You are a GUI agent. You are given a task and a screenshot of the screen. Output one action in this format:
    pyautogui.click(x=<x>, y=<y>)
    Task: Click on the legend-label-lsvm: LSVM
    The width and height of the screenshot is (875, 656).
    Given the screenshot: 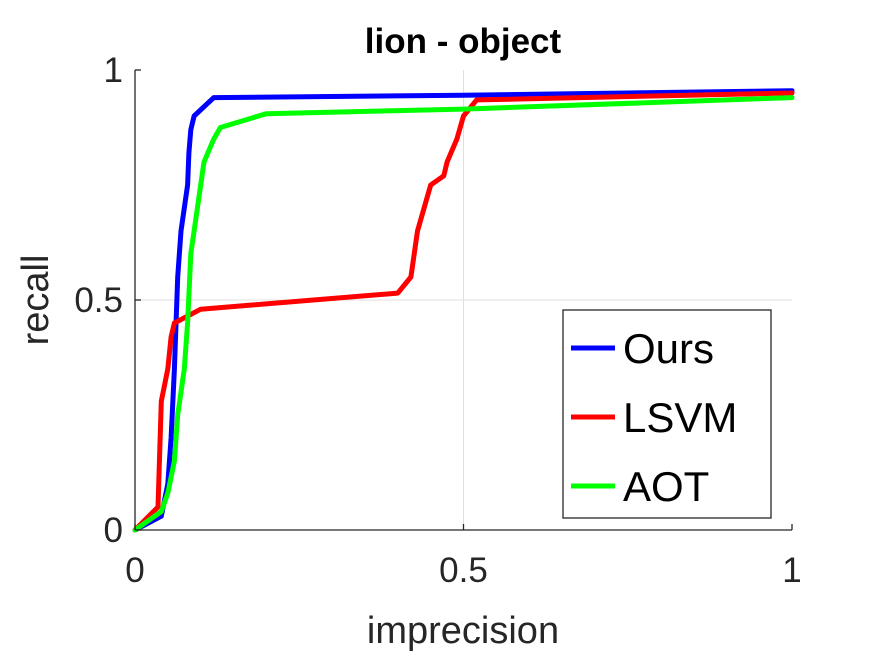 What is the action you would take?
    pyautogui.click(x=680, y=417)
    